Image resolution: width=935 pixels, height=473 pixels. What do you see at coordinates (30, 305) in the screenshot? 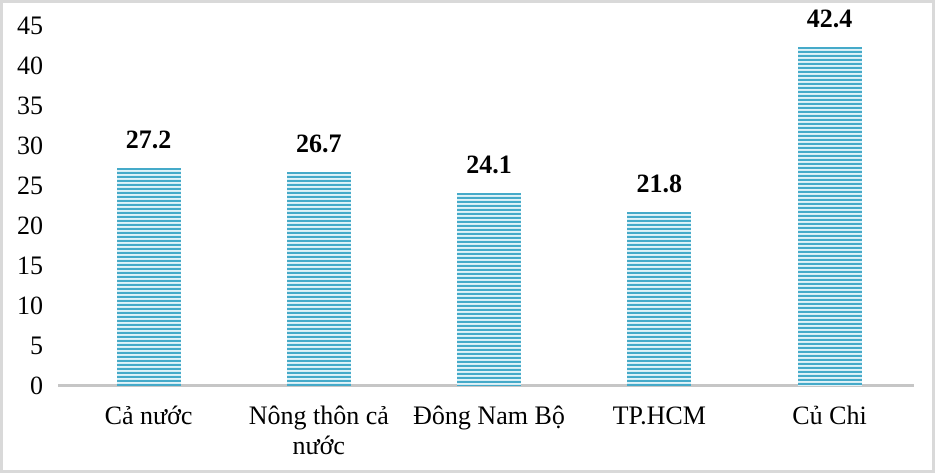
I see `y-axis-tick-label: 10` at bounding box center [30, 305].